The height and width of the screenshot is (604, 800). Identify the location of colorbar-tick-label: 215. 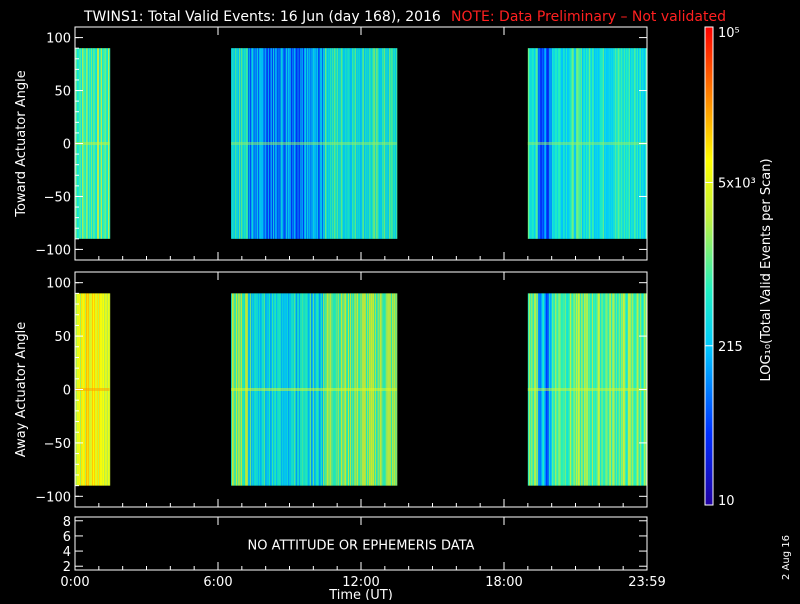
(730, 347).